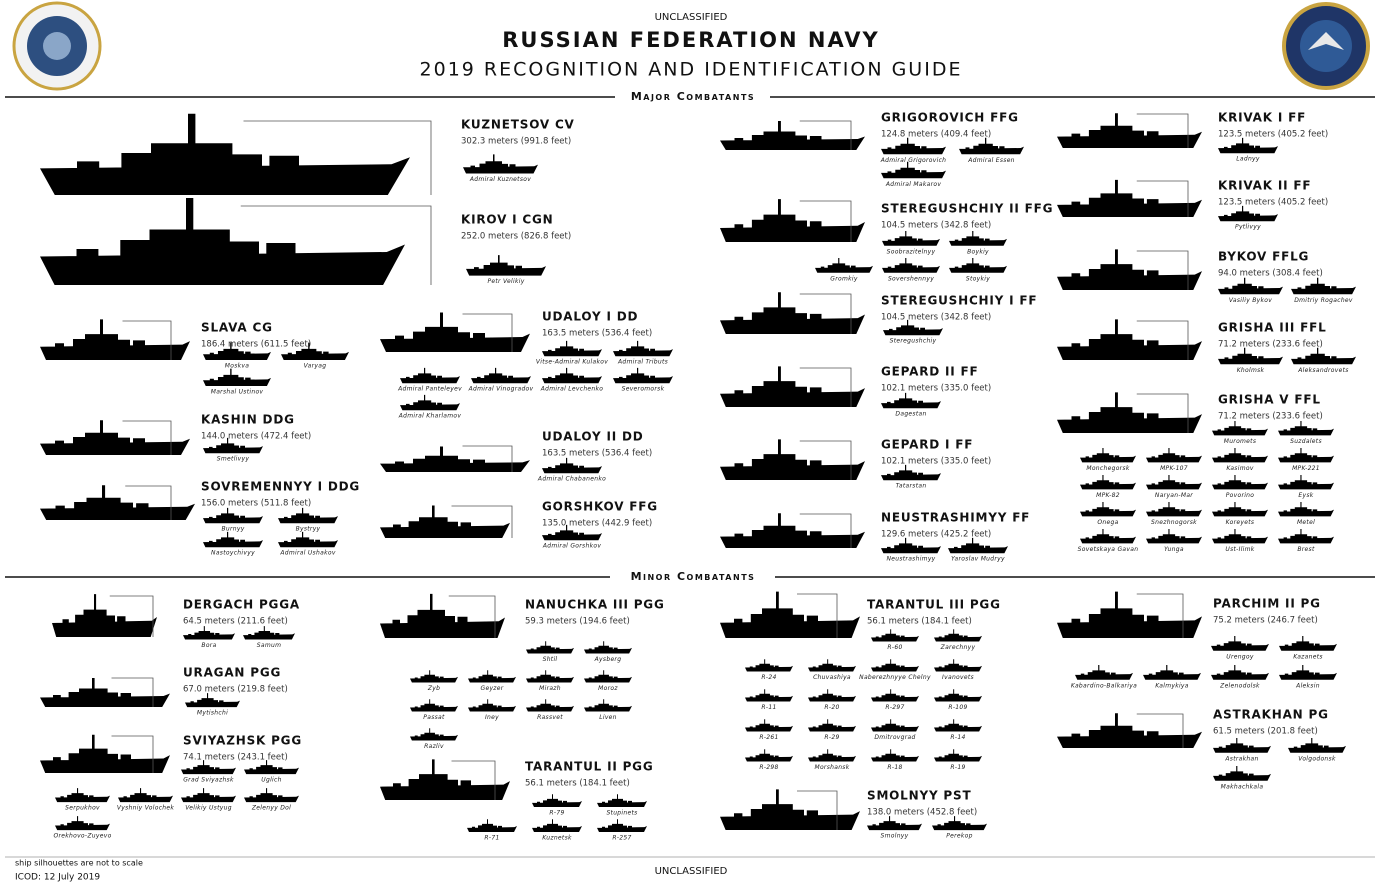  What do you see at coordinates (1306, 441) in the screenshot?
I see `ship-name: Suzdalets` at bounding box center [1306, 441].